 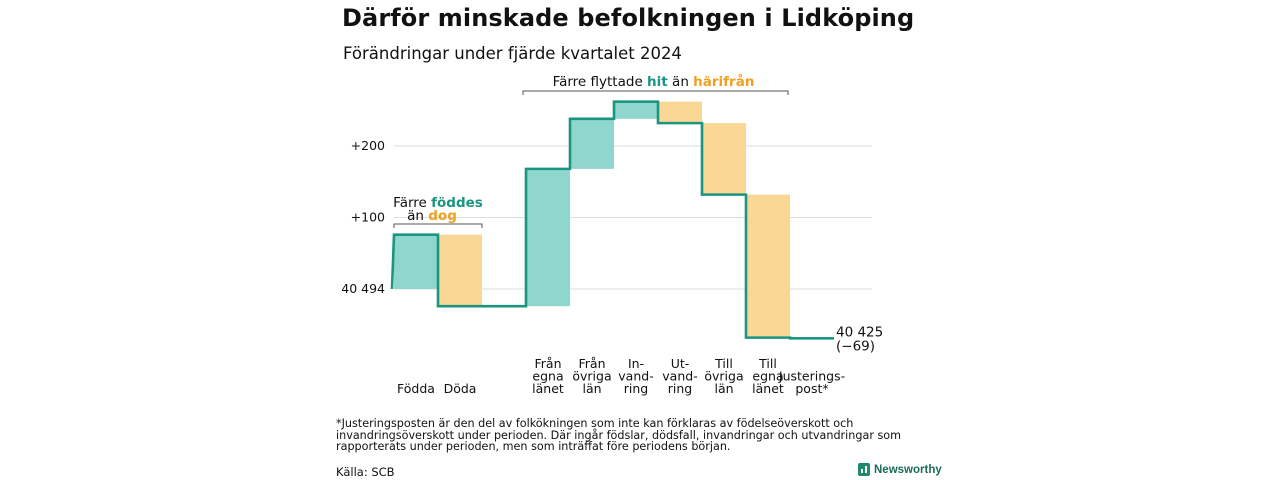 What do you see at coordinates (636, 363) in the screenshot?
I see `category-label: In-` at bounding box center [636, 363].